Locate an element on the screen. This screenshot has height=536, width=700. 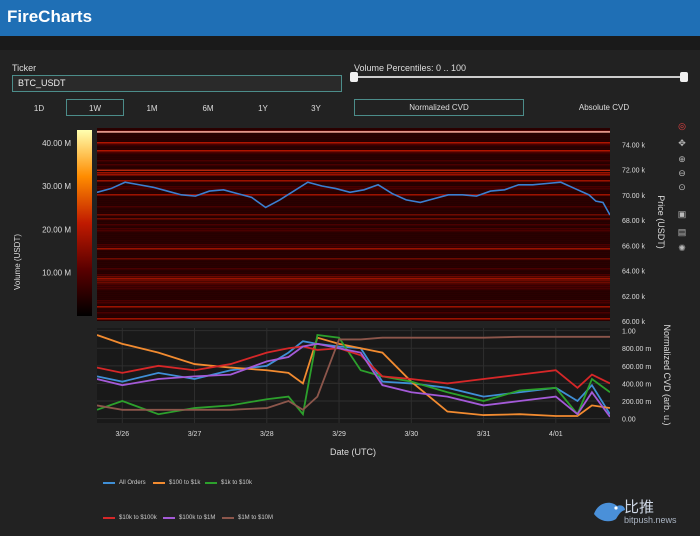
normalized-cvd-button: Normalized CVD is located at coordinates (439, 107).